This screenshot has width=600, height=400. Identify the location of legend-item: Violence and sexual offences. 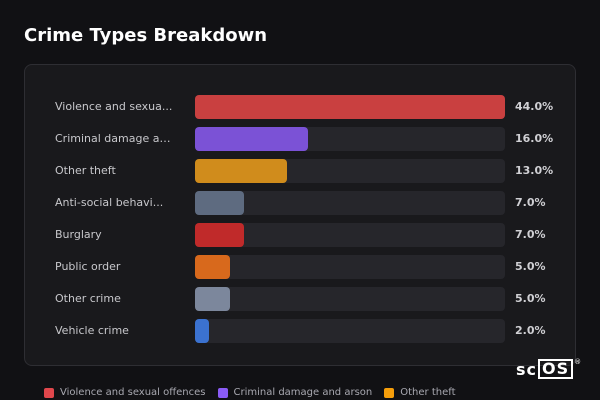
(125, 393).